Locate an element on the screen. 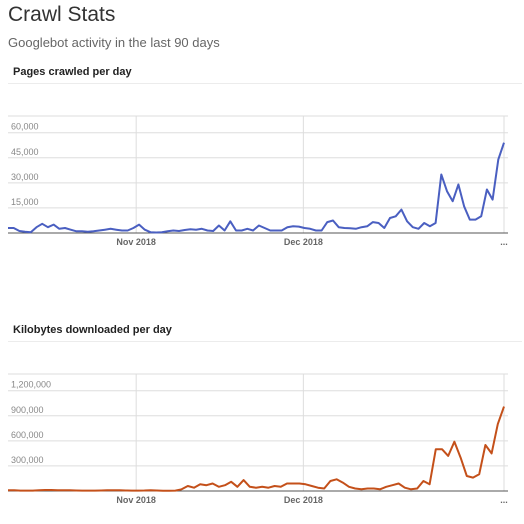 Image resolution: width=524 pixels, height=524 pixels. x-tick-label: Dec 2018 is located at coordinates (303, 242).